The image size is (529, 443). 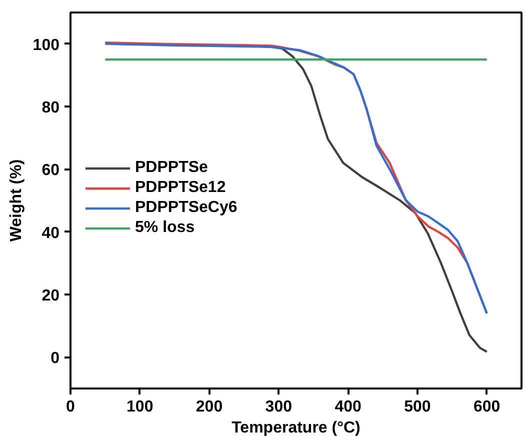 I want to click on x-tick-label: 0, so click(x=71, y=407).